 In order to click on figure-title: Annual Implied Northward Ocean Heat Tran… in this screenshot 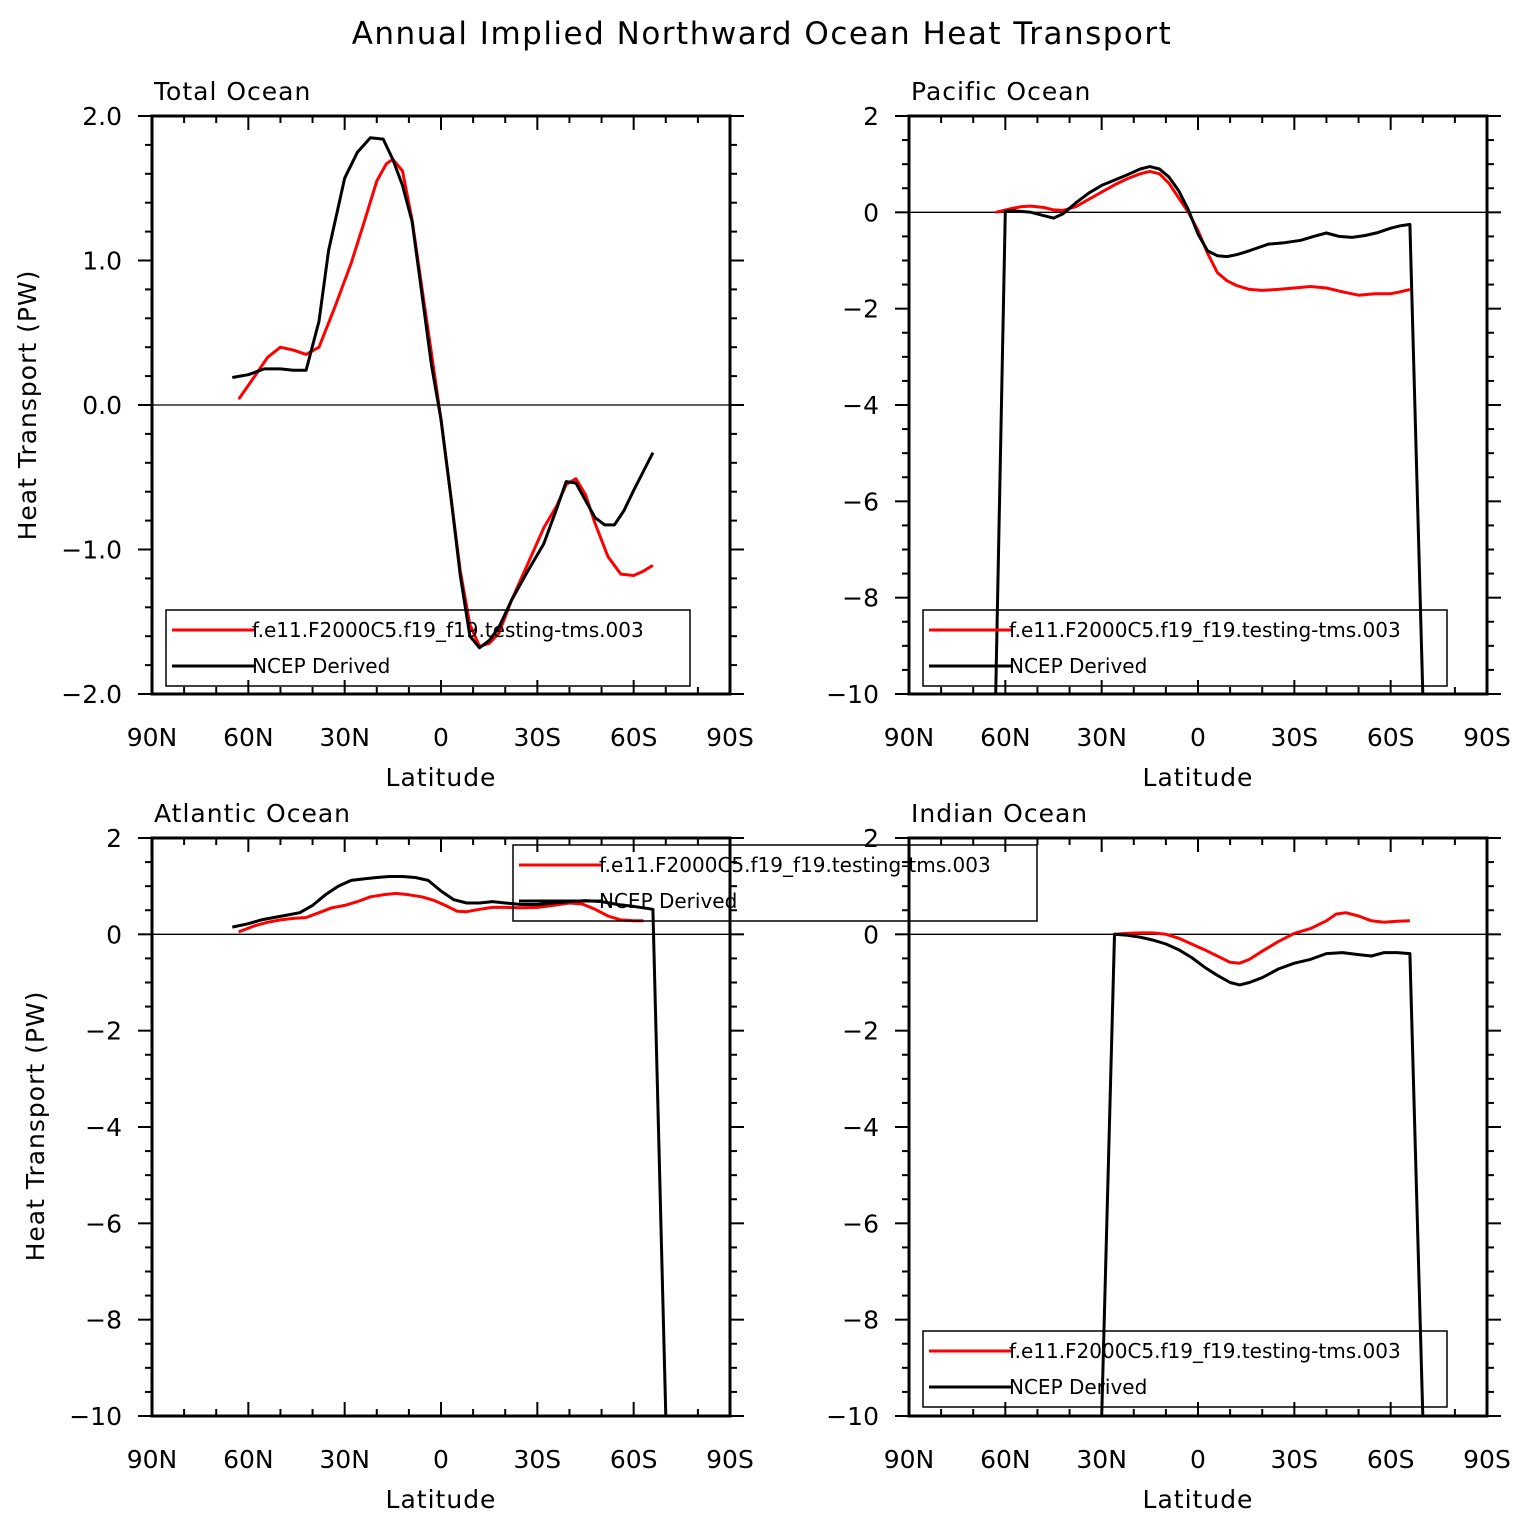, I will do `click(762, 34)`.